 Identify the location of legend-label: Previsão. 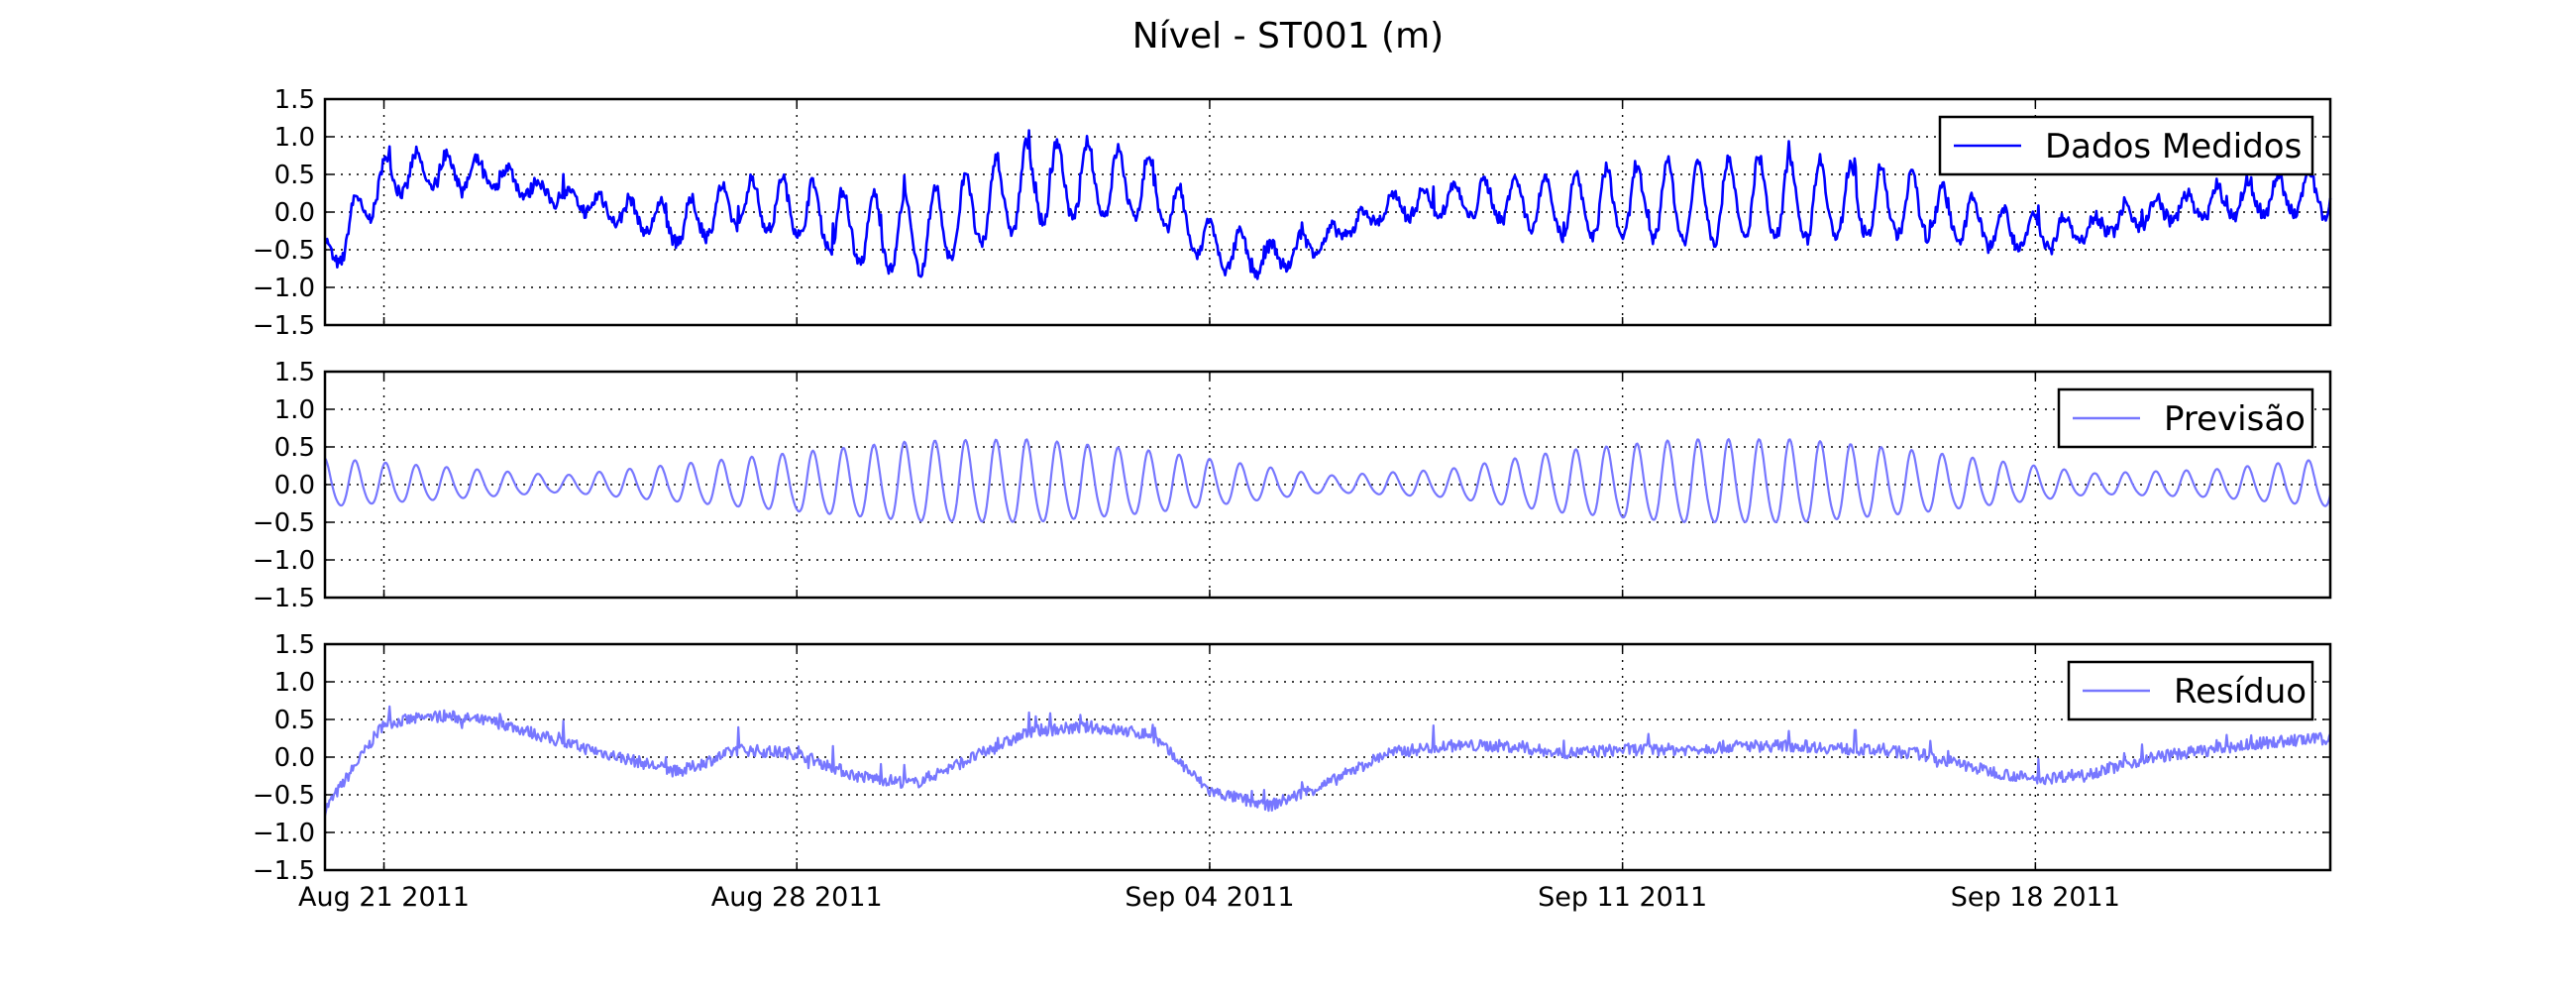
(2235, 419).